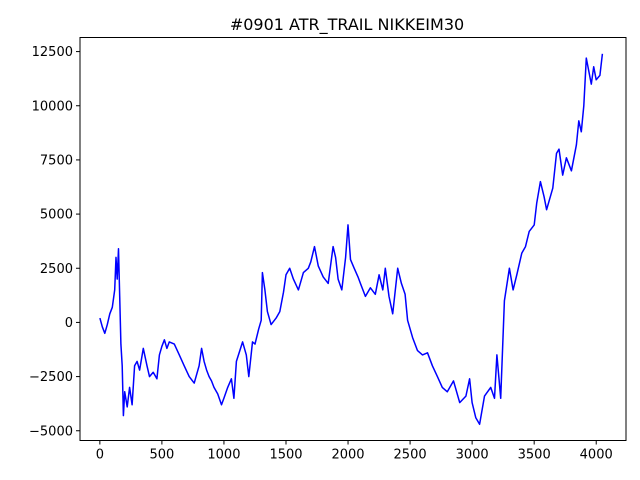 This screenshot has height=480, width=640. Describe the element at coordinates (52, 52) in the screenshot. I see `y-tick-label: 12500` at that location.